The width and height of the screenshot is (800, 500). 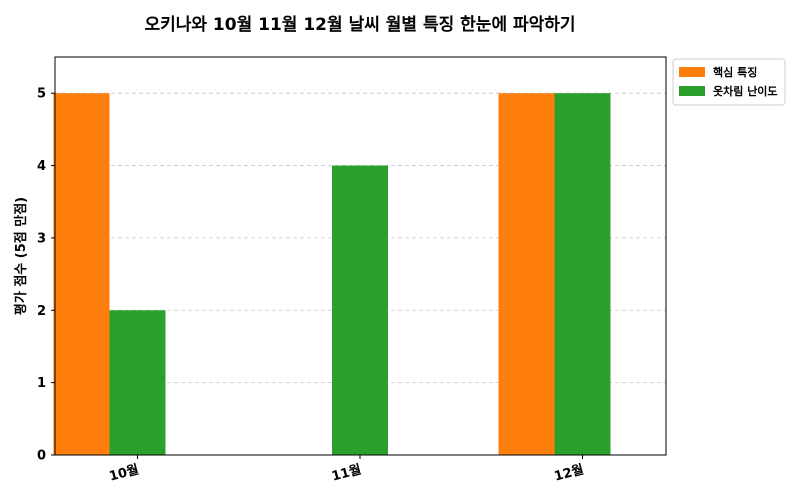 I want to click on y-tick-label: 4, so click(x=41, y=166).